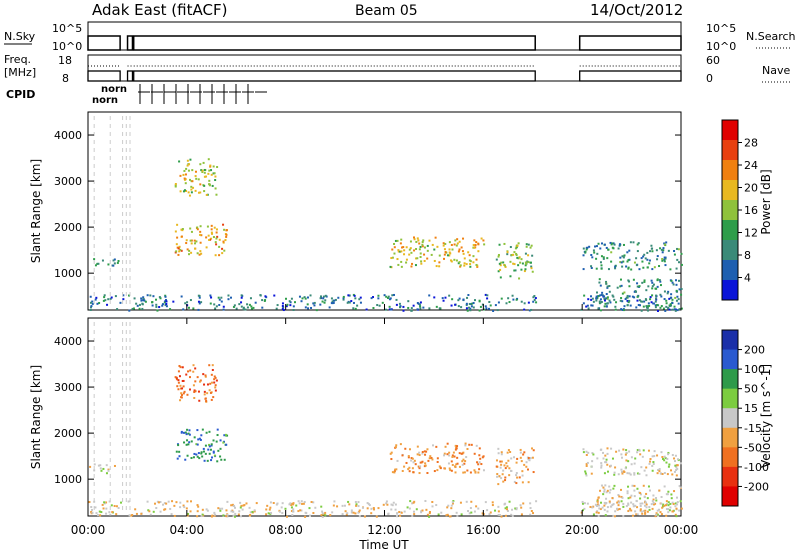 The width and height of the screenshot is (800, 554). Describe the element at coordinates (104, 76) in the screenshot. I see `freq-segment` at that location.